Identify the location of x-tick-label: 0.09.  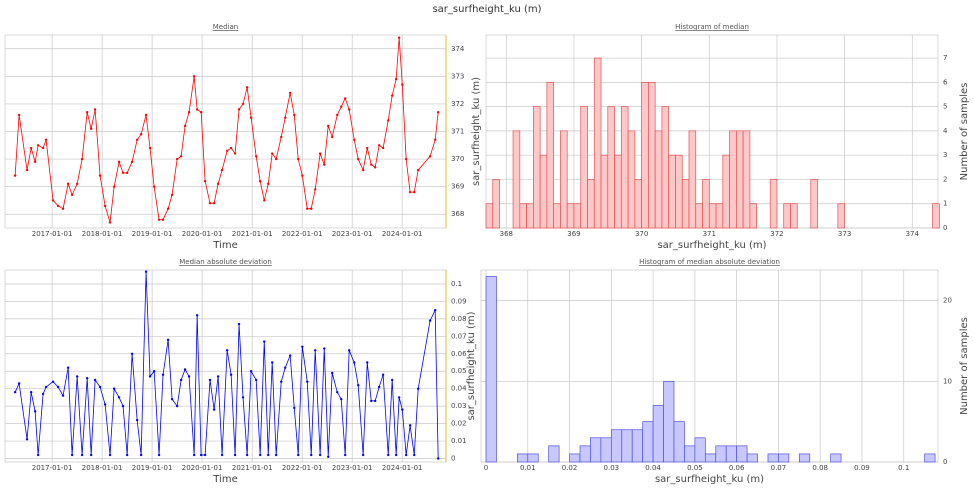
(862, 468).